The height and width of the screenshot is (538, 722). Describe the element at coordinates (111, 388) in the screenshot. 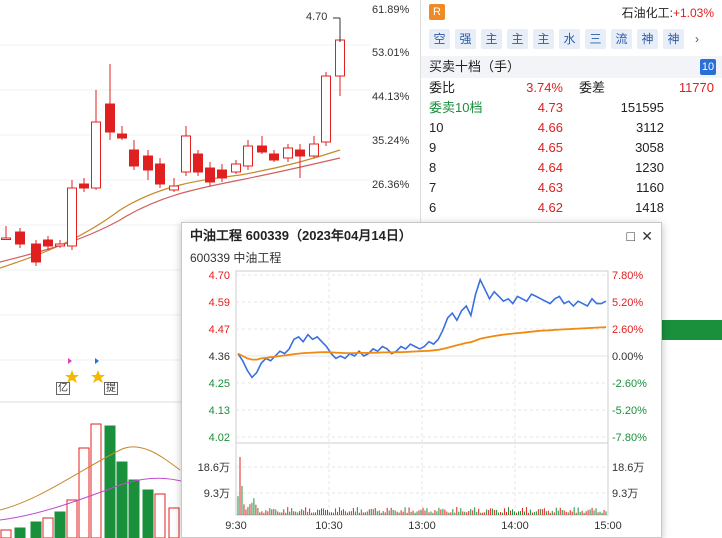

I see `kline-event-marker: 提` at that location.